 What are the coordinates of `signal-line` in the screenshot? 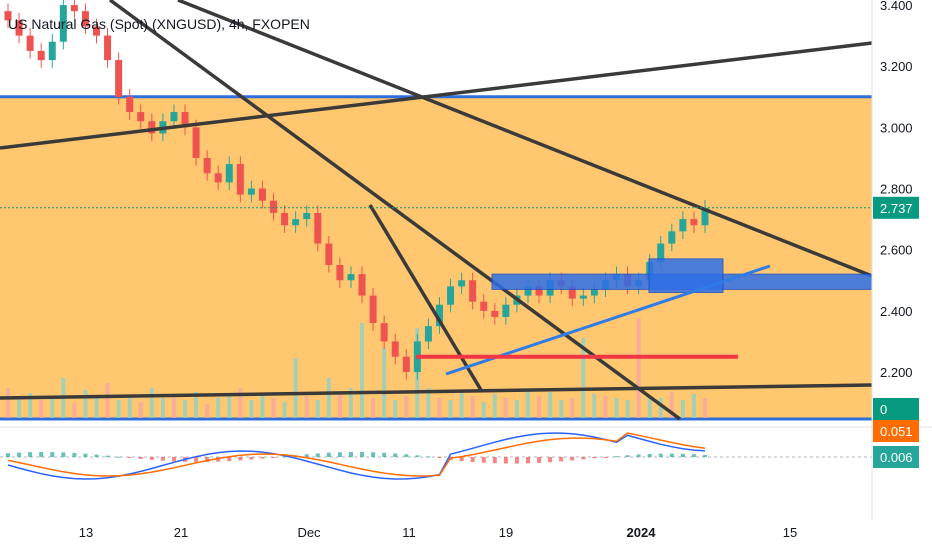 It's located at (356, 454).